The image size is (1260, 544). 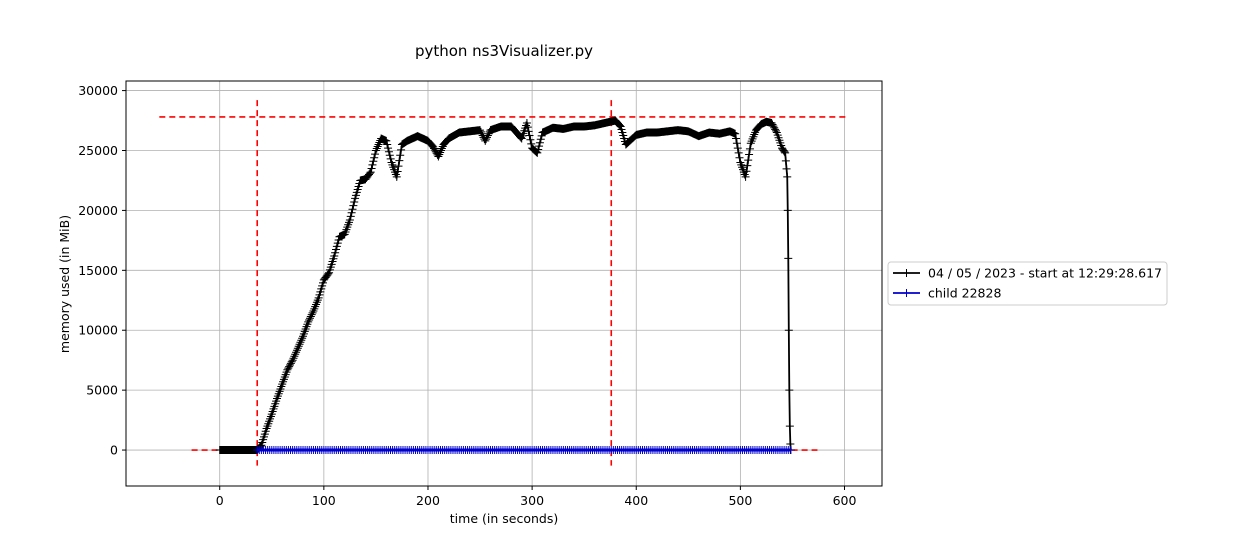 I want to click on y-tick-label-5: 25000, so click(x=98, y=150).